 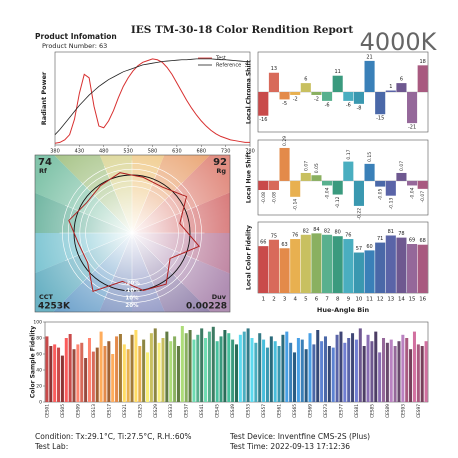 I want to click on value-label: 78, so click(x=401, y=234).